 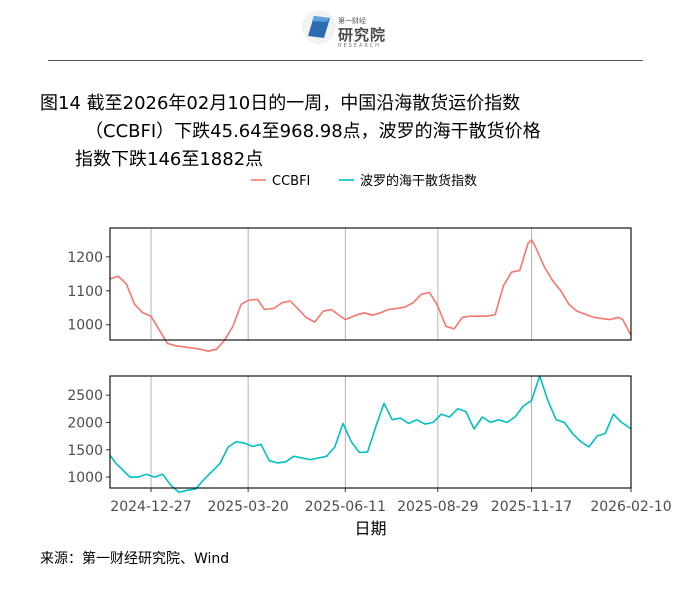 I want to click on x-tick-label: 2025-11-17, so click(x=531, y=507).